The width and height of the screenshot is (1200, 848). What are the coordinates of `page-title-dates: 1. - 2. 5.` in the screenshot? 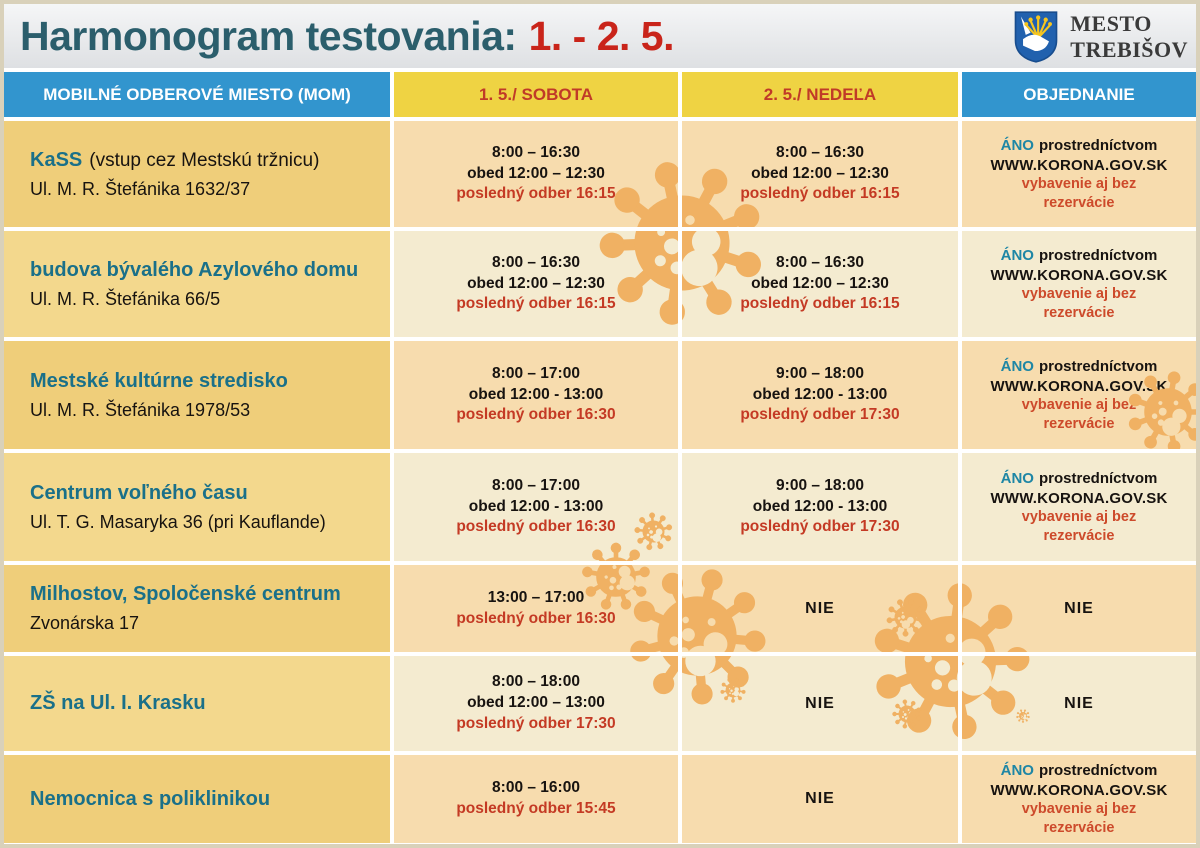 It's located at (601, 35).